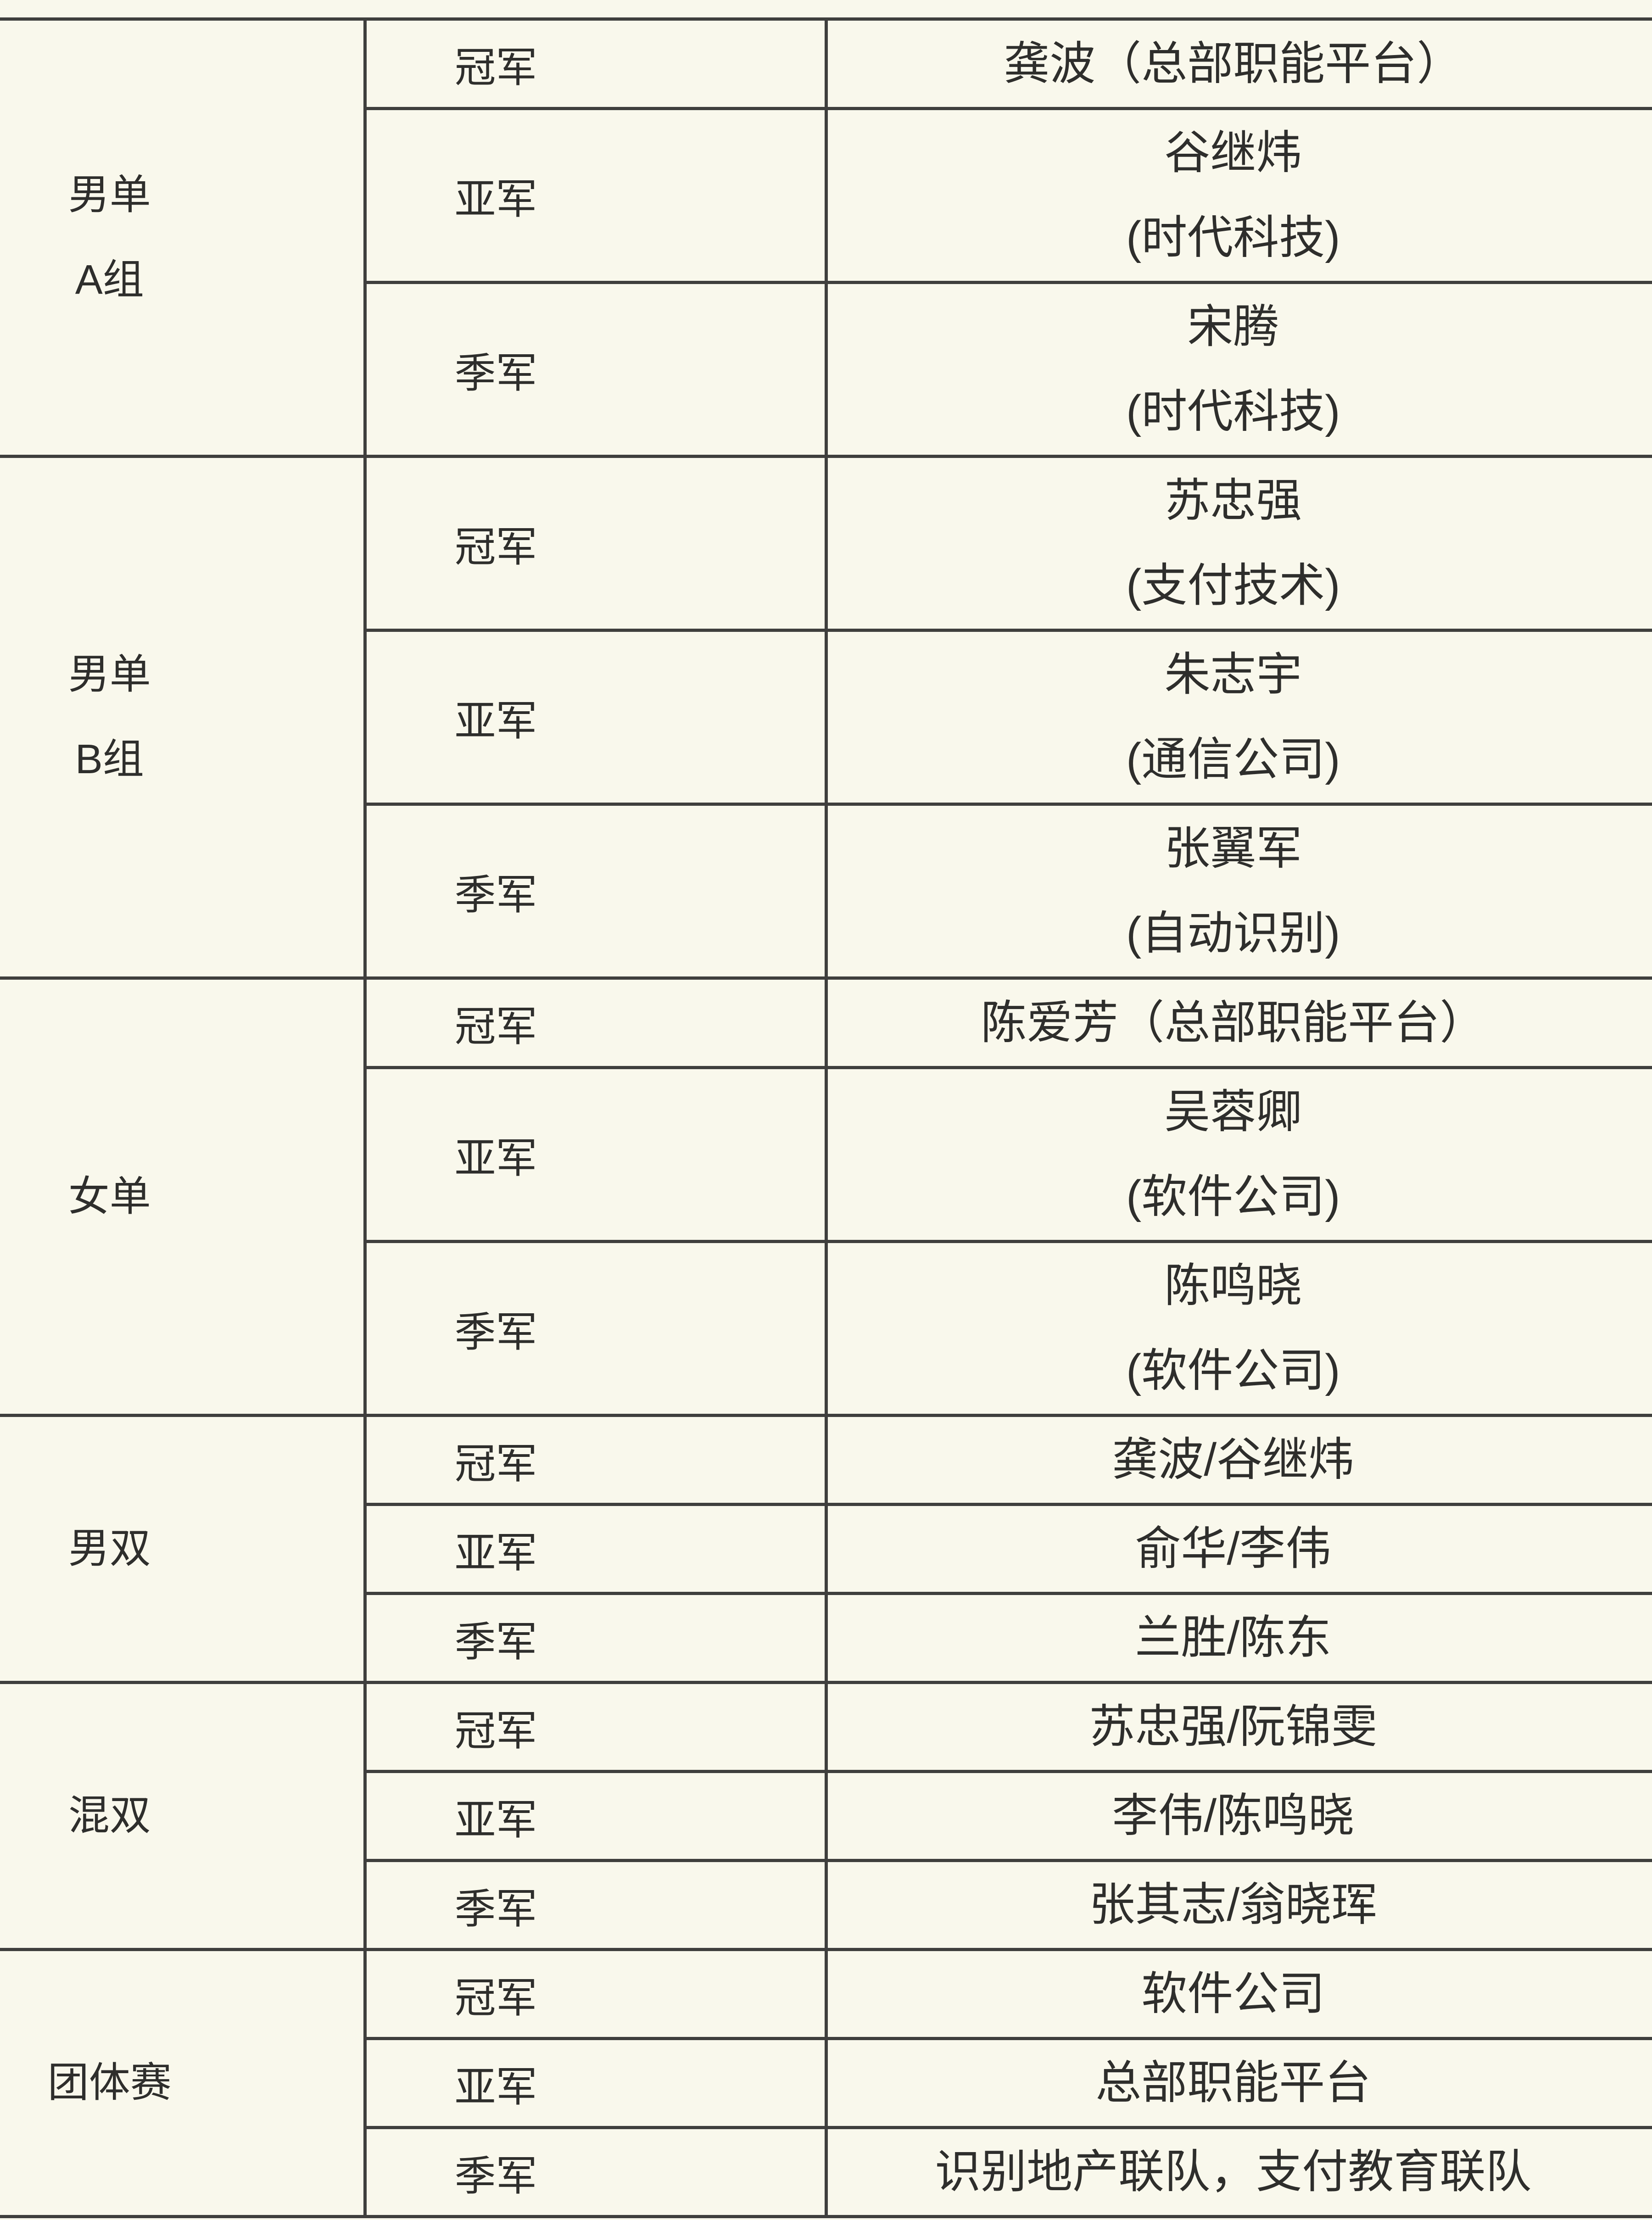 The image size is (1652, 2220). I want to click on winner-name: 谷继炜, so click(1233, 153).